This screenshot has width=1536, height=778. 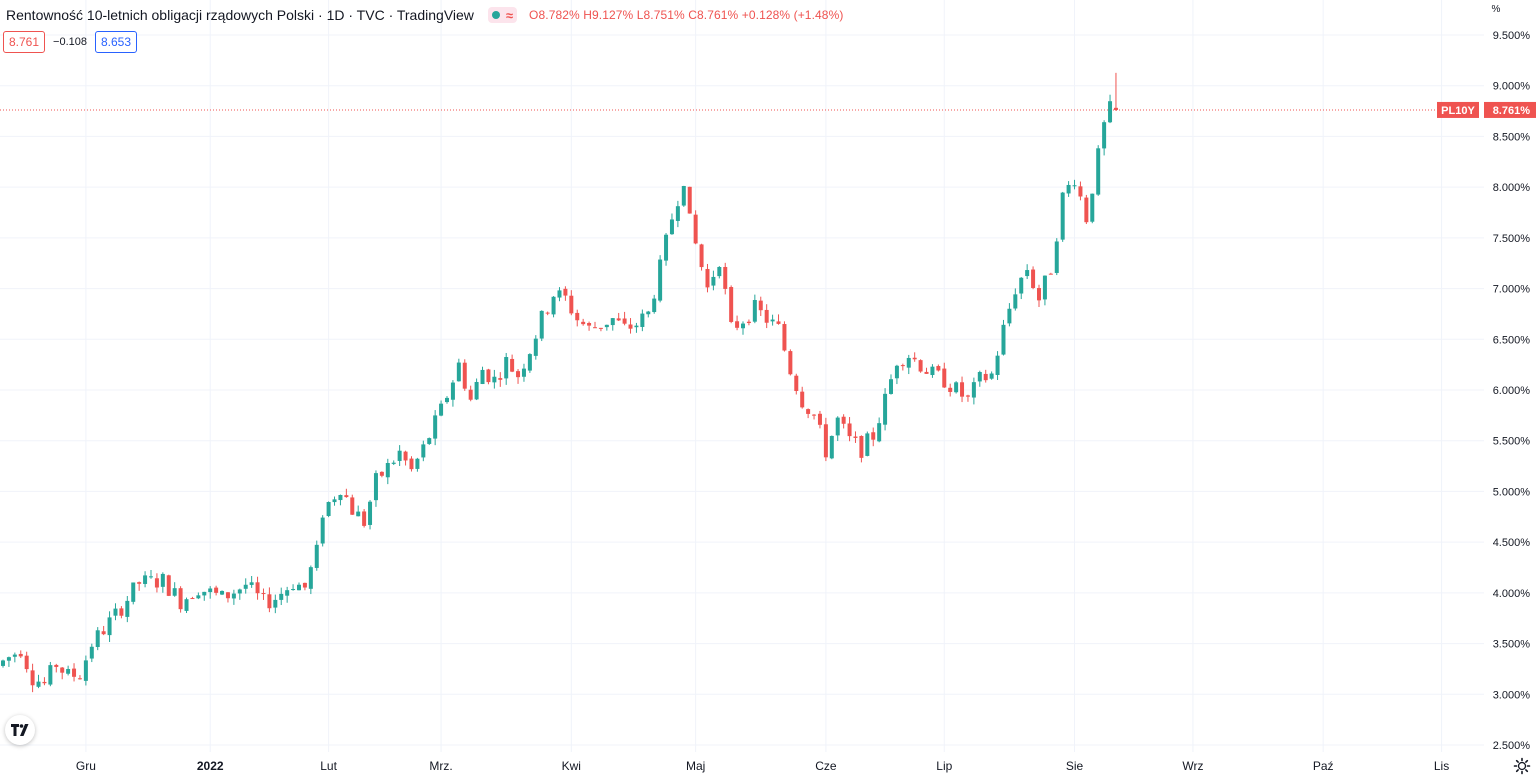 I want to click on y-tick-label: 8.500%, so click(x=1512, y=137).